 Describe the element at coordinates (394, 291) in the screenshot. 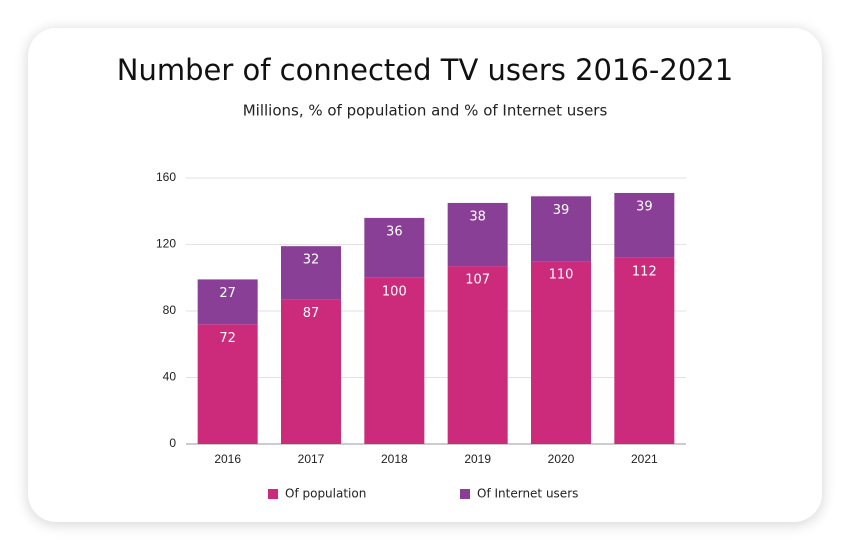

I see `data-label: 100` at that location.